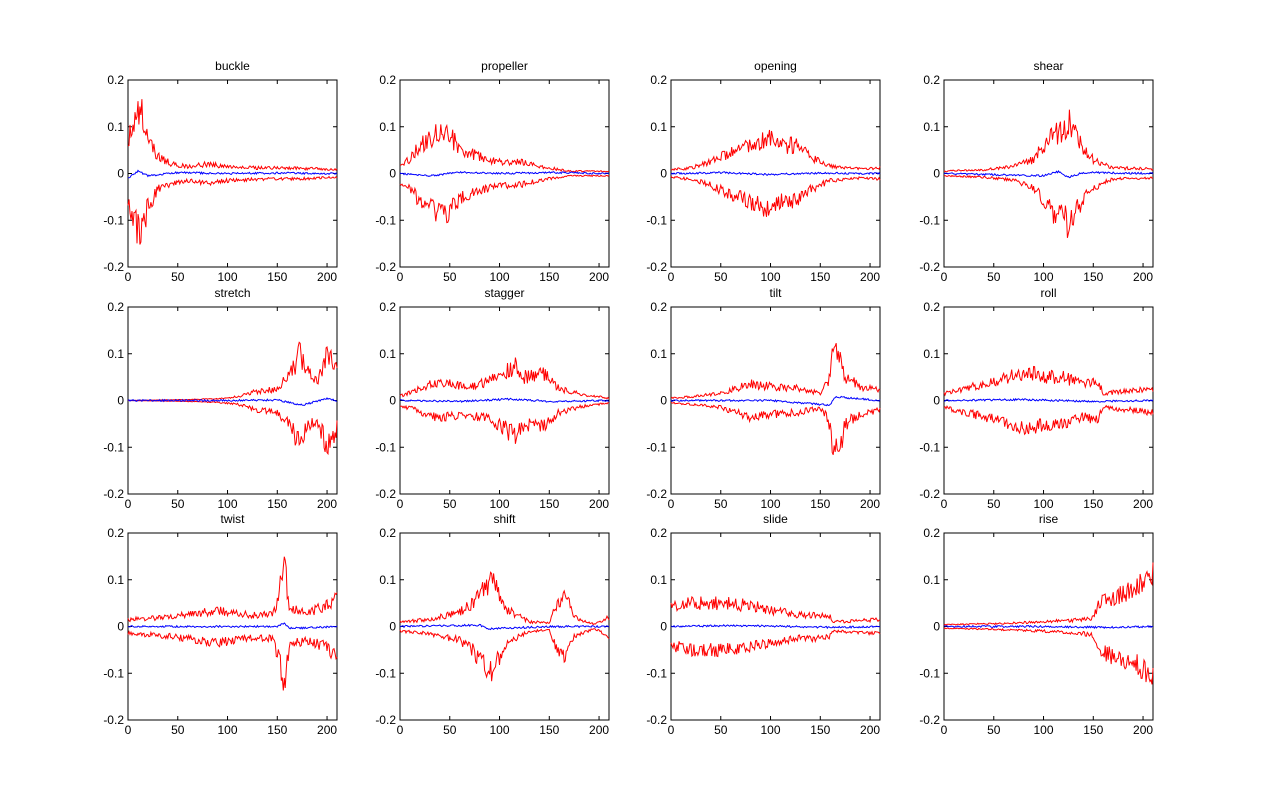 Image resolution: width=1280 pixels, height=800 pixels. What do you see at coordinates (232, 293) in the screenshot?
I see `panel-title: stretch` at bounding box center [232, 293].